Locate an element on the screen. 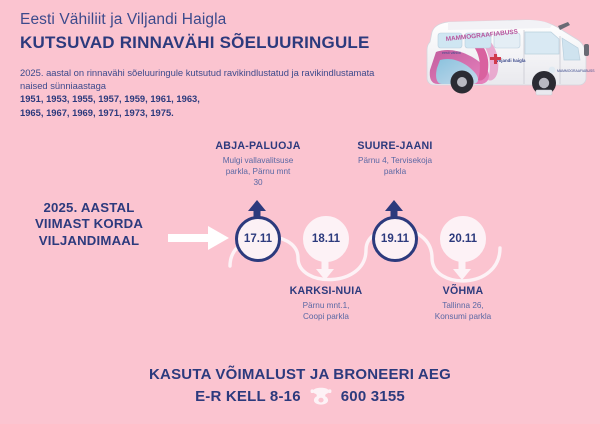 The height and width of the screenshot is (424, 600). stop-label-vohma: VÕHMA Tallinna 26, Konsumi parkla is located at coordinates (463, 304).